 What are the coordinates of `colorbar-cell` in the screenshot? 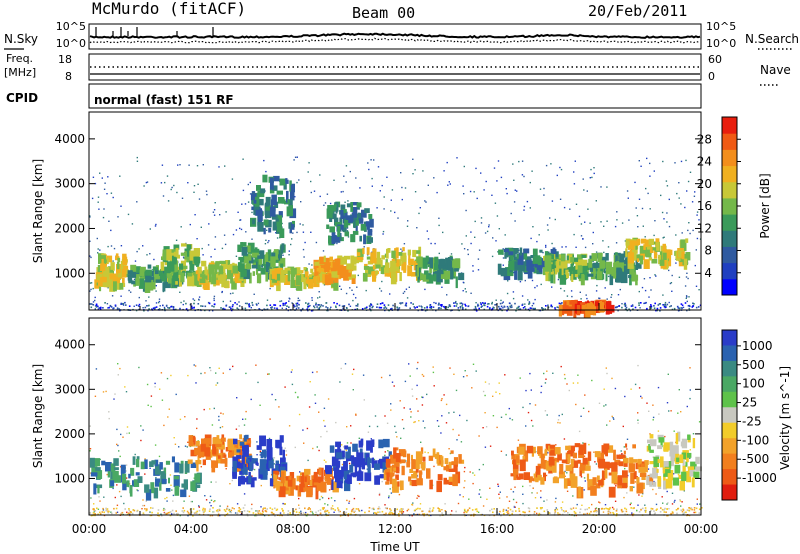 It's located at (729, 287).